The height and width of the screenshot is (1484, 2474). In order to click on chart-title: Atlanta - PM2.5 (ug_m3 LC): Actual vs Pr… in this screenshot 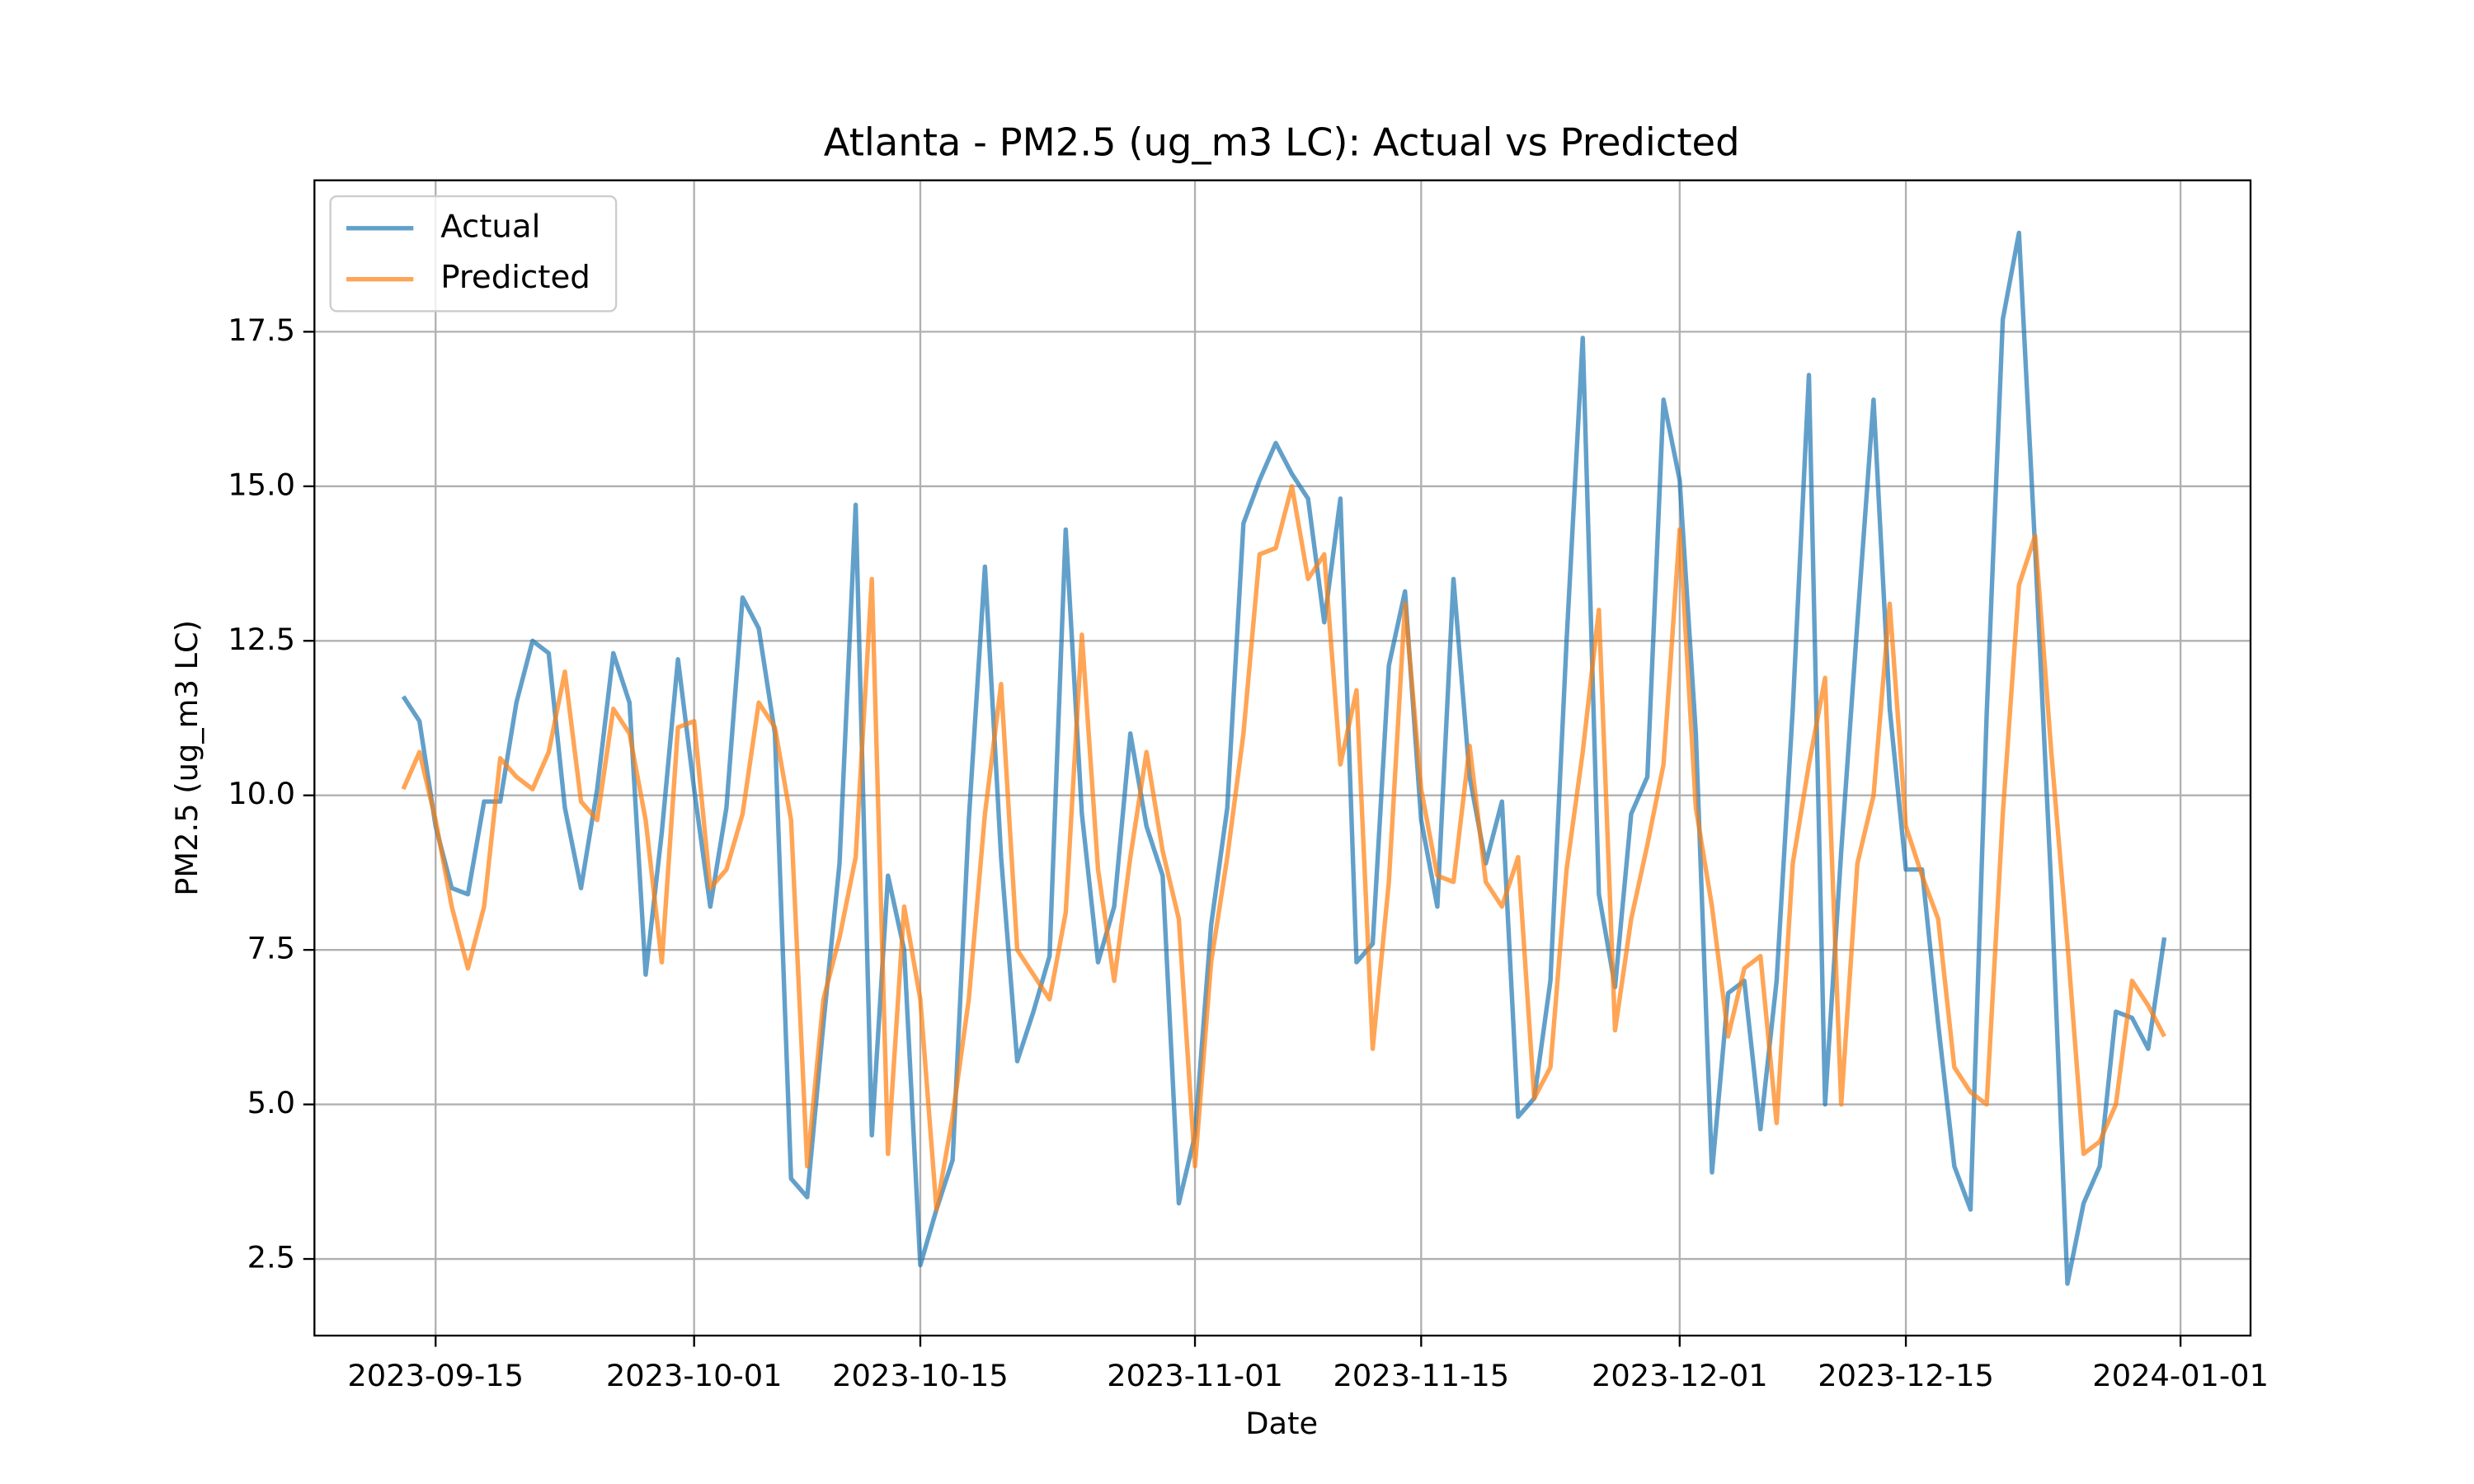, I will do `click(1282, 142)`.